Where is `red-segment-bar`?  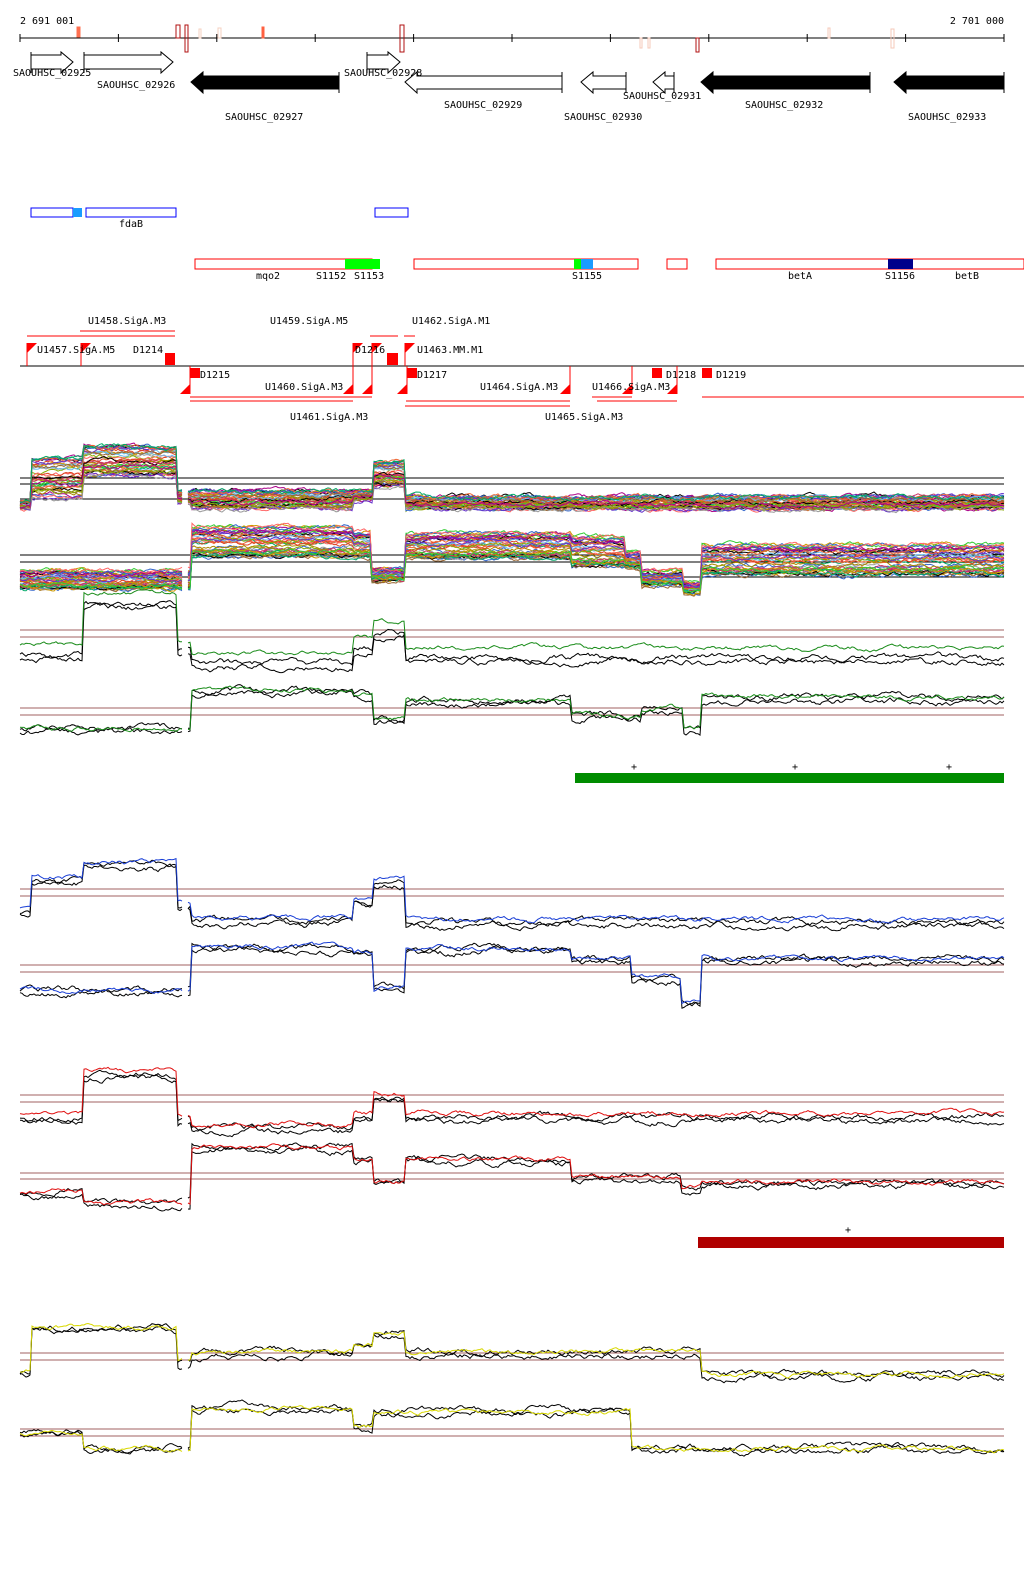
red-segment-bar is located at coordinates (851, 1242).